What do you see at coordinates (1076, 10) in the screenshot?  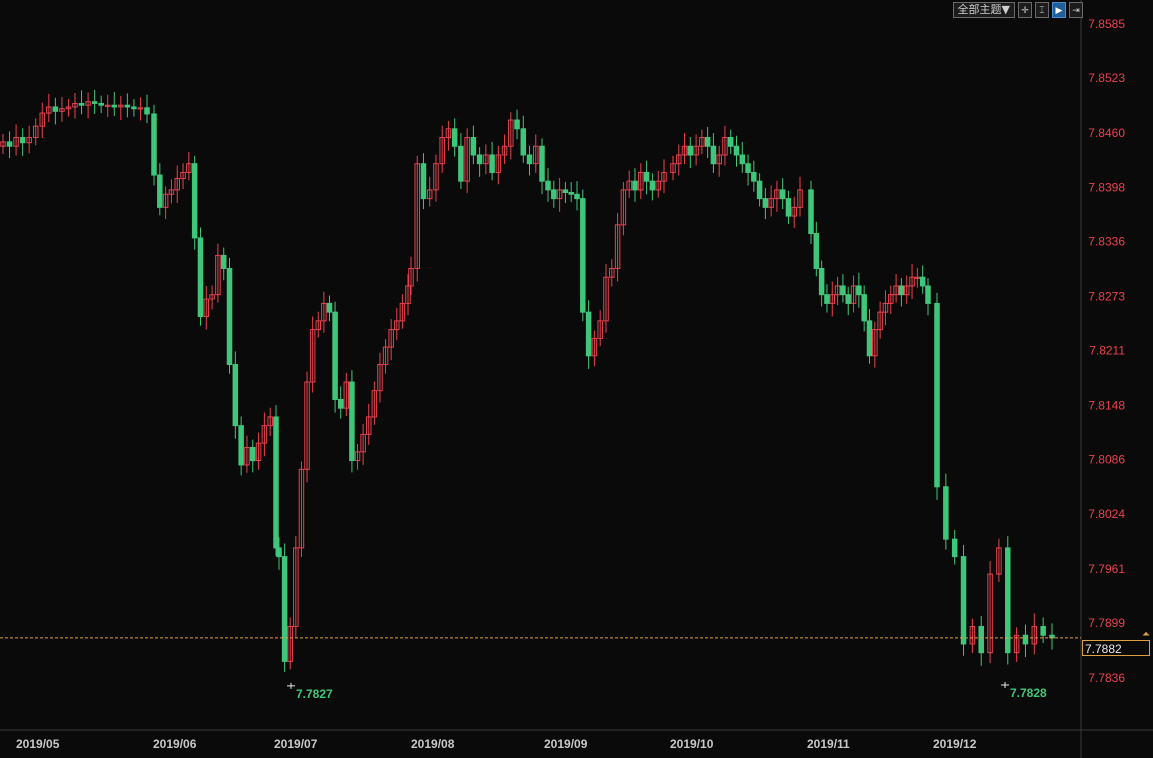 I see `next-icon: ⇥` at bounding box center [1076, 10].